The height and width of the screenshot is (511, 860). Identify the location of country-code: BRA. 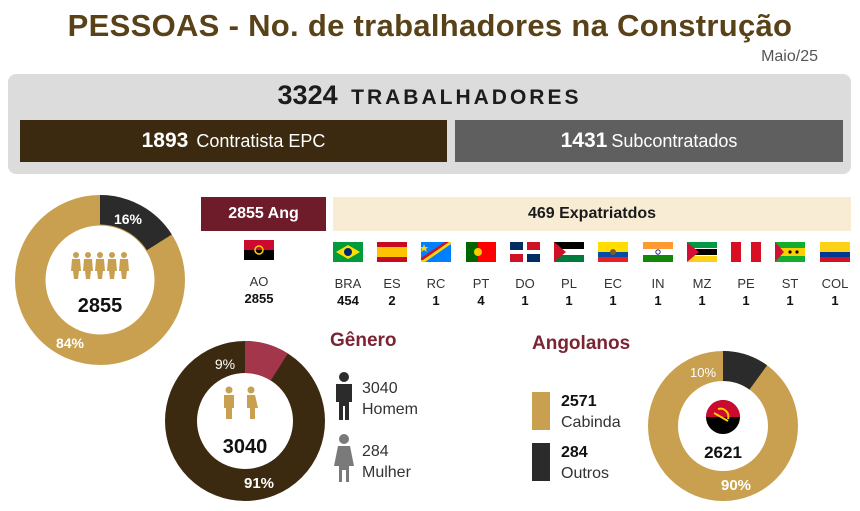
(348, 283).